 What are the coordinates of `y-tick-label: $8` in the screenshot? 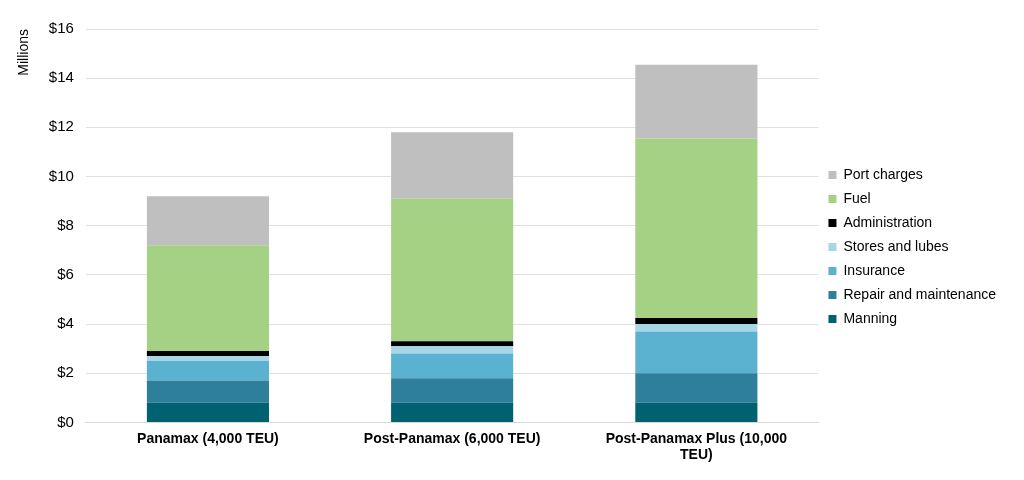 It's located at (65, 224).